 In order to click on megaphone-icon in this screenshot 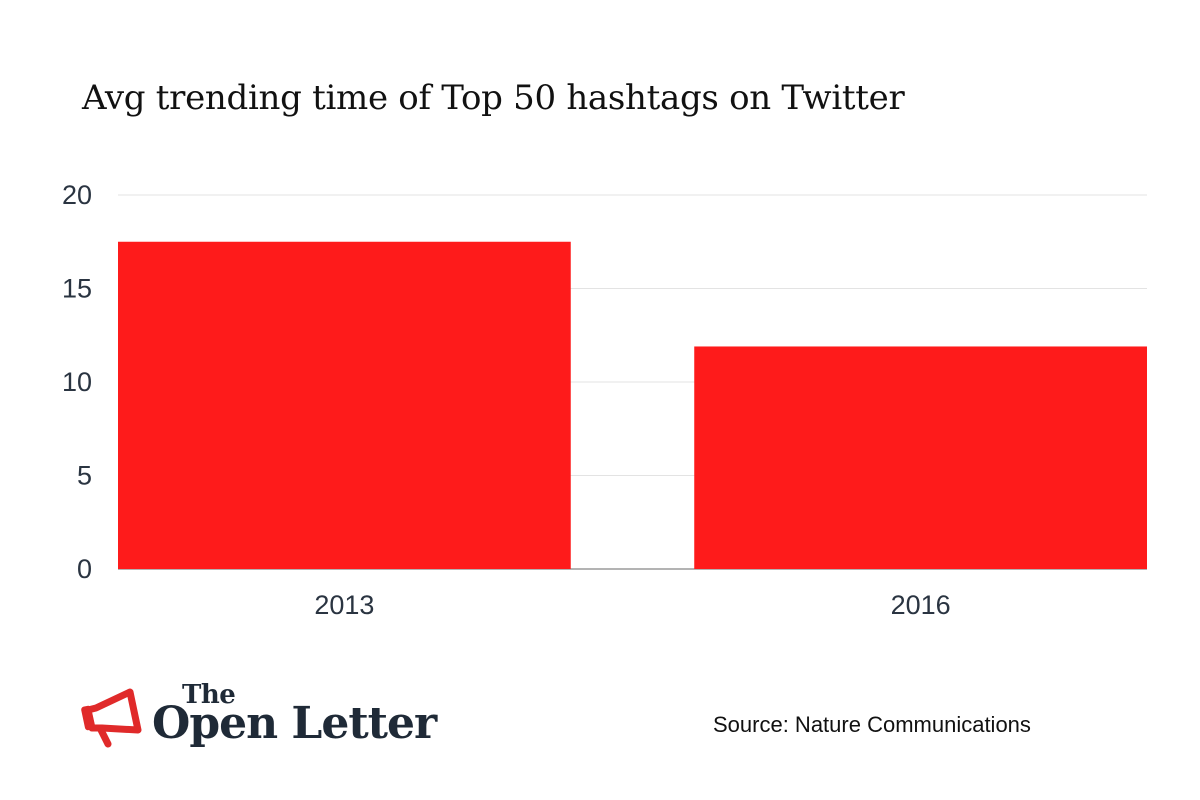, I will do `click(111, 718)`.